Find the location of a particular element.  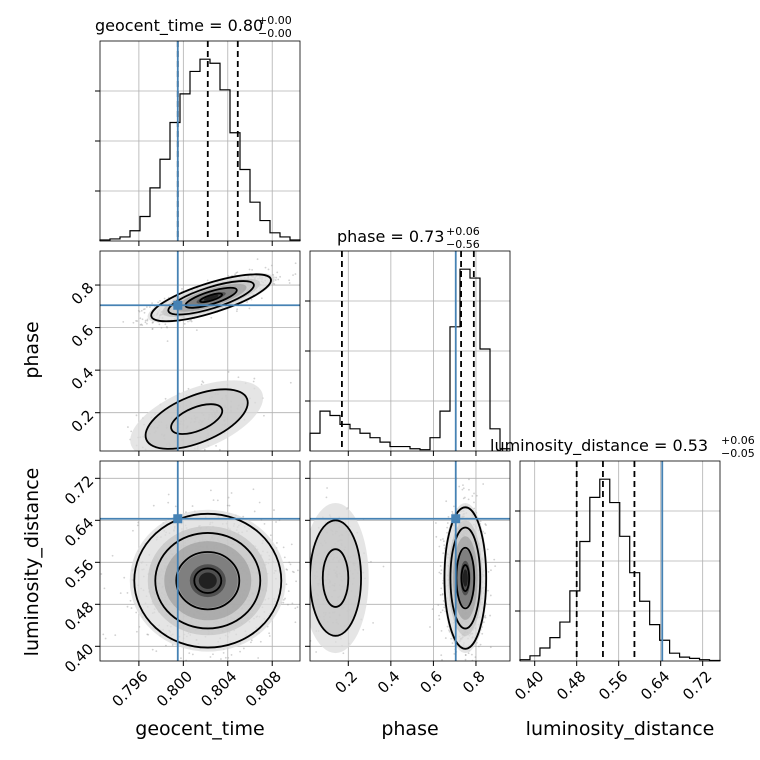

x-tick-label-luminosity_distance: 0.64 is located at coordinates (655, 685).